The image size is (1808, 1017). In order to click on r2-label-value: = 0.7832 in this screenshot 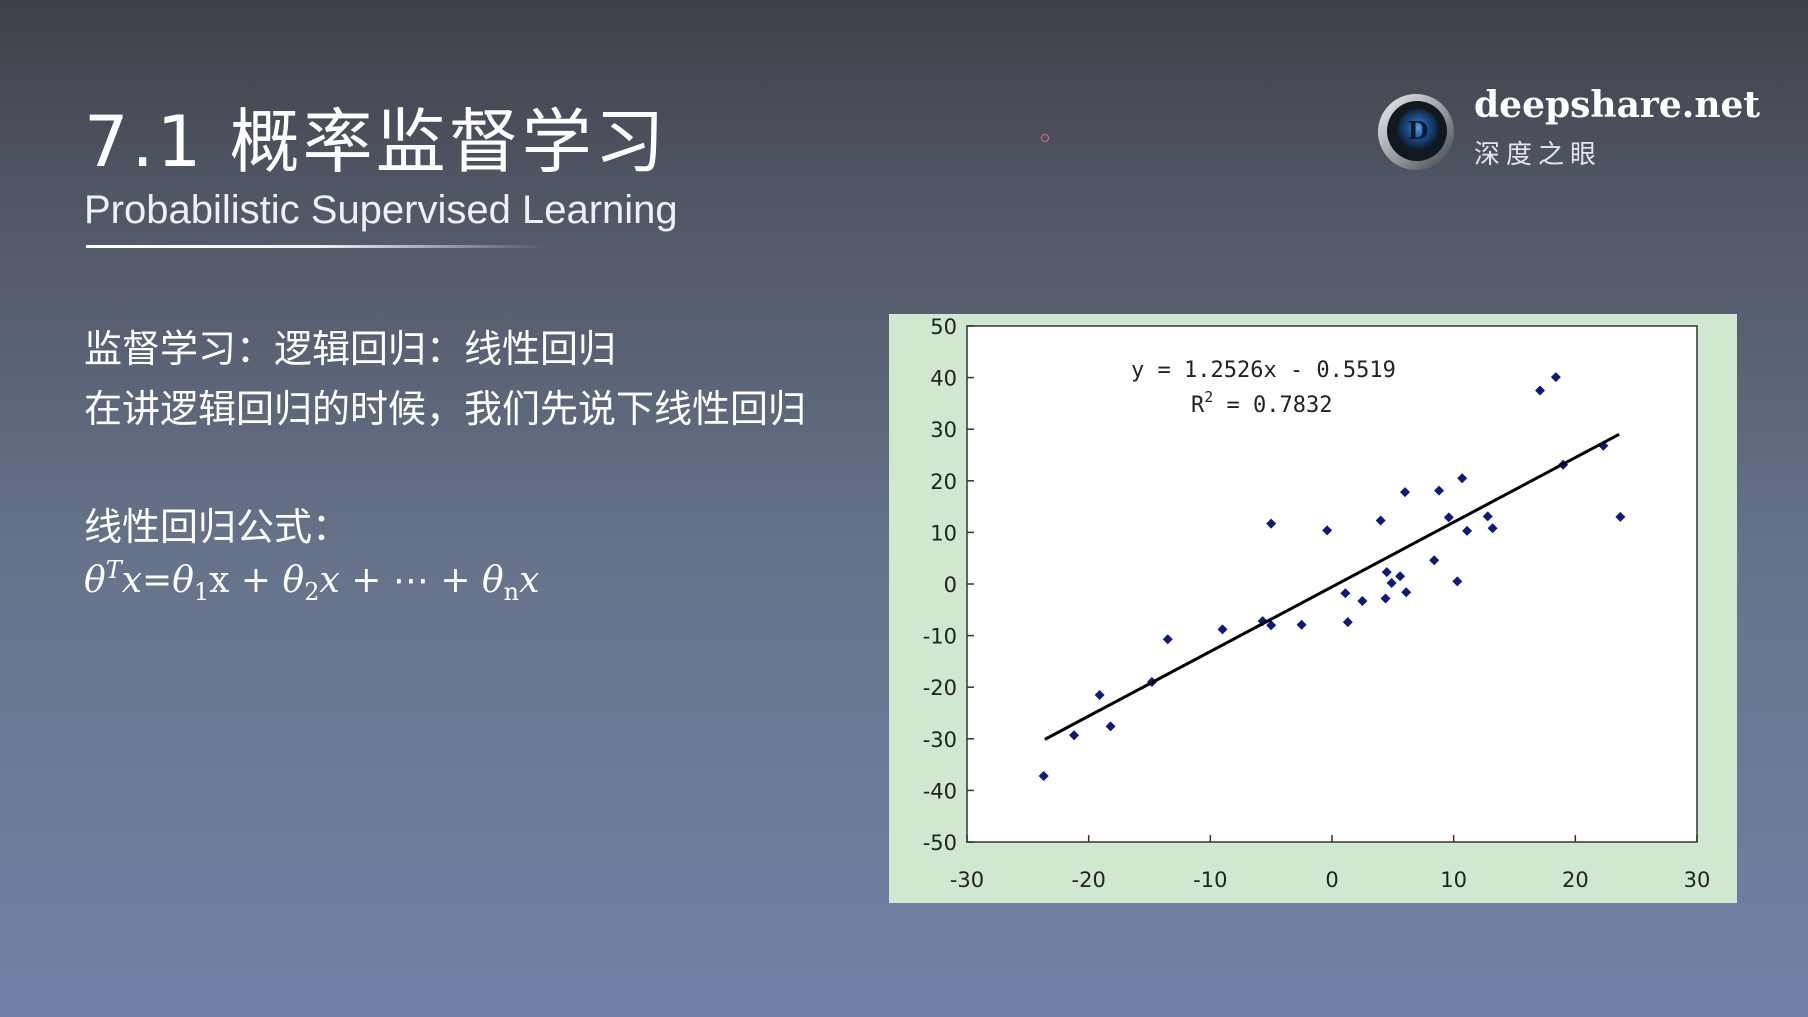, I will do `click(1272, 405)`.